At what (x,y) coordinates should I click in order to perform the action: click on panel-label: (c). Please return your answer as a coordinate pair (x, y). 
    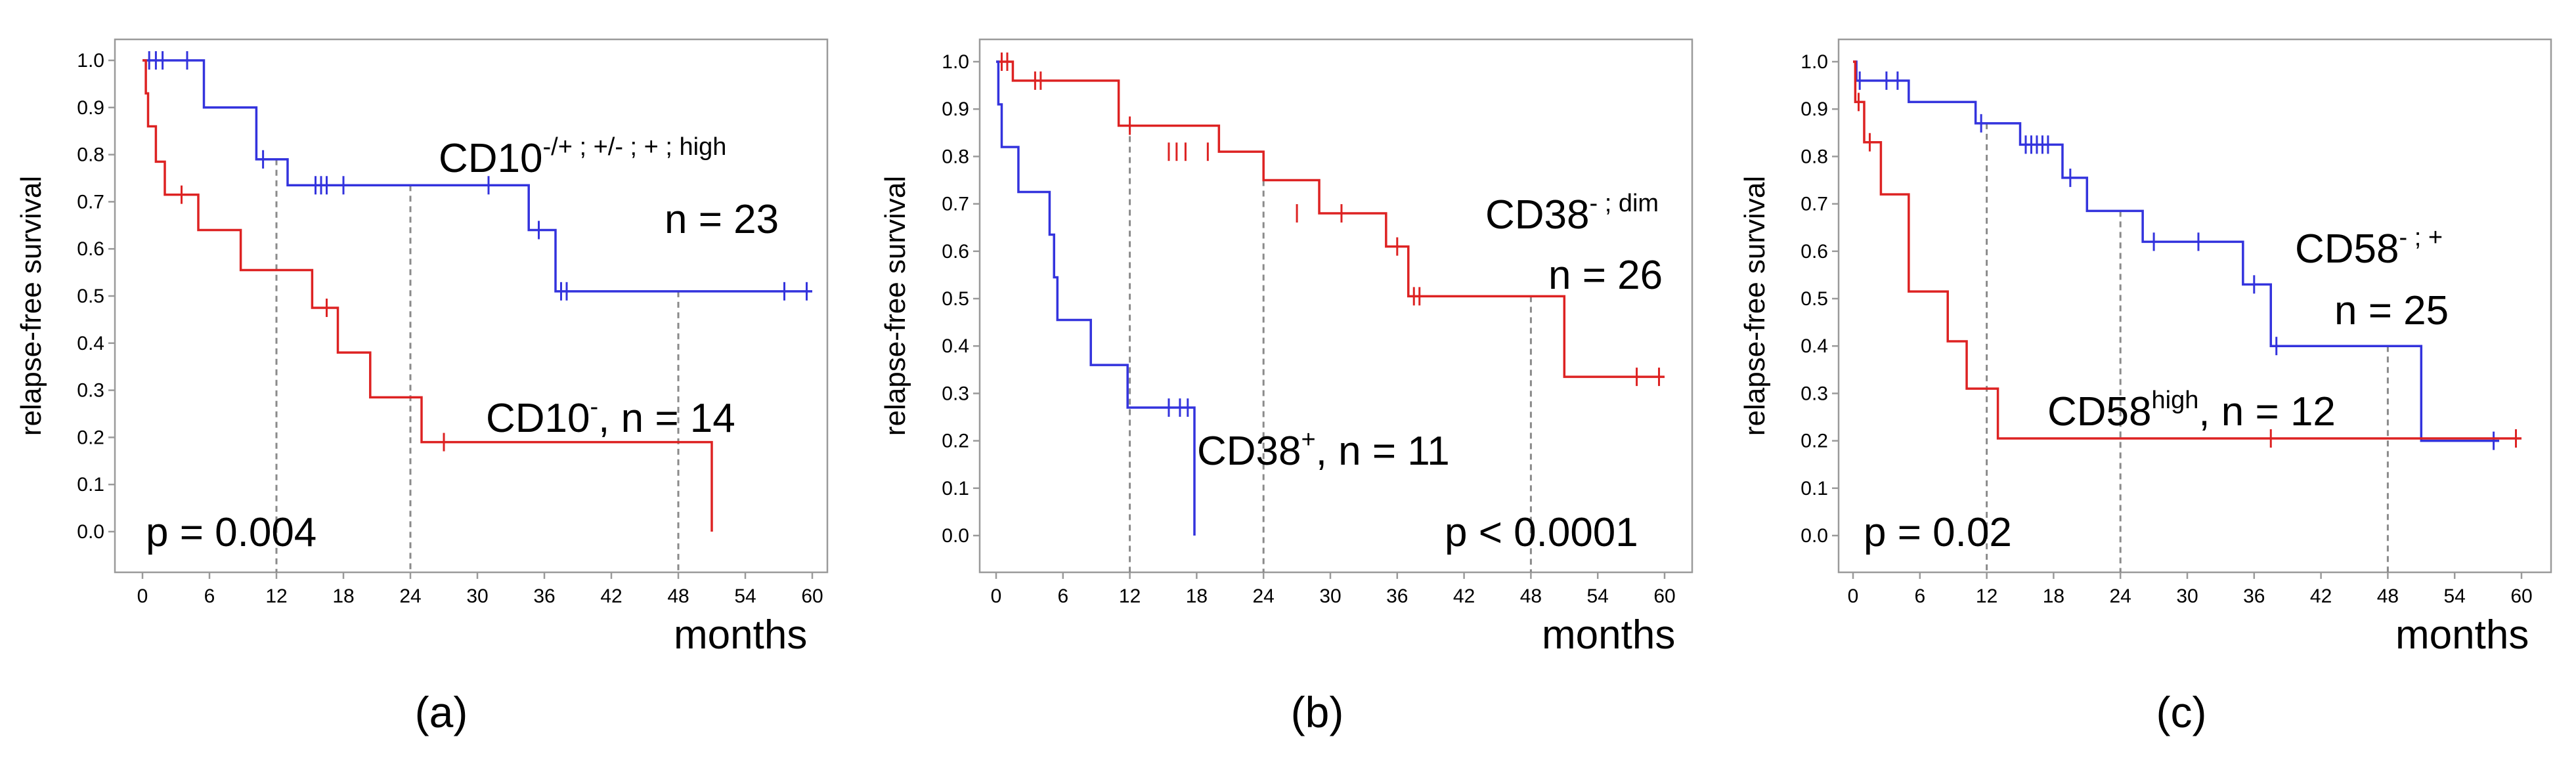
    Looking at the image, I should click on (2181, 712).